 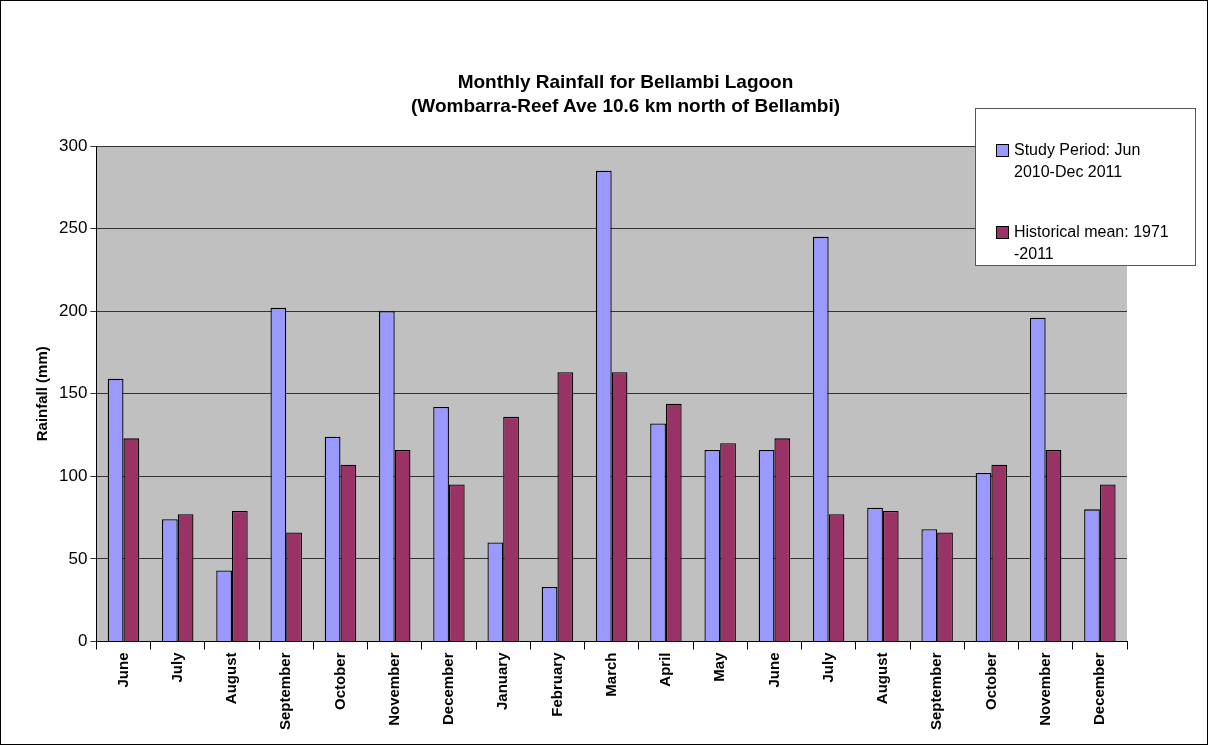 What do you see at coordinates (73, 475) in the screenshot?
I see `y-tick-label: 100` at bounding box center [73, 475].